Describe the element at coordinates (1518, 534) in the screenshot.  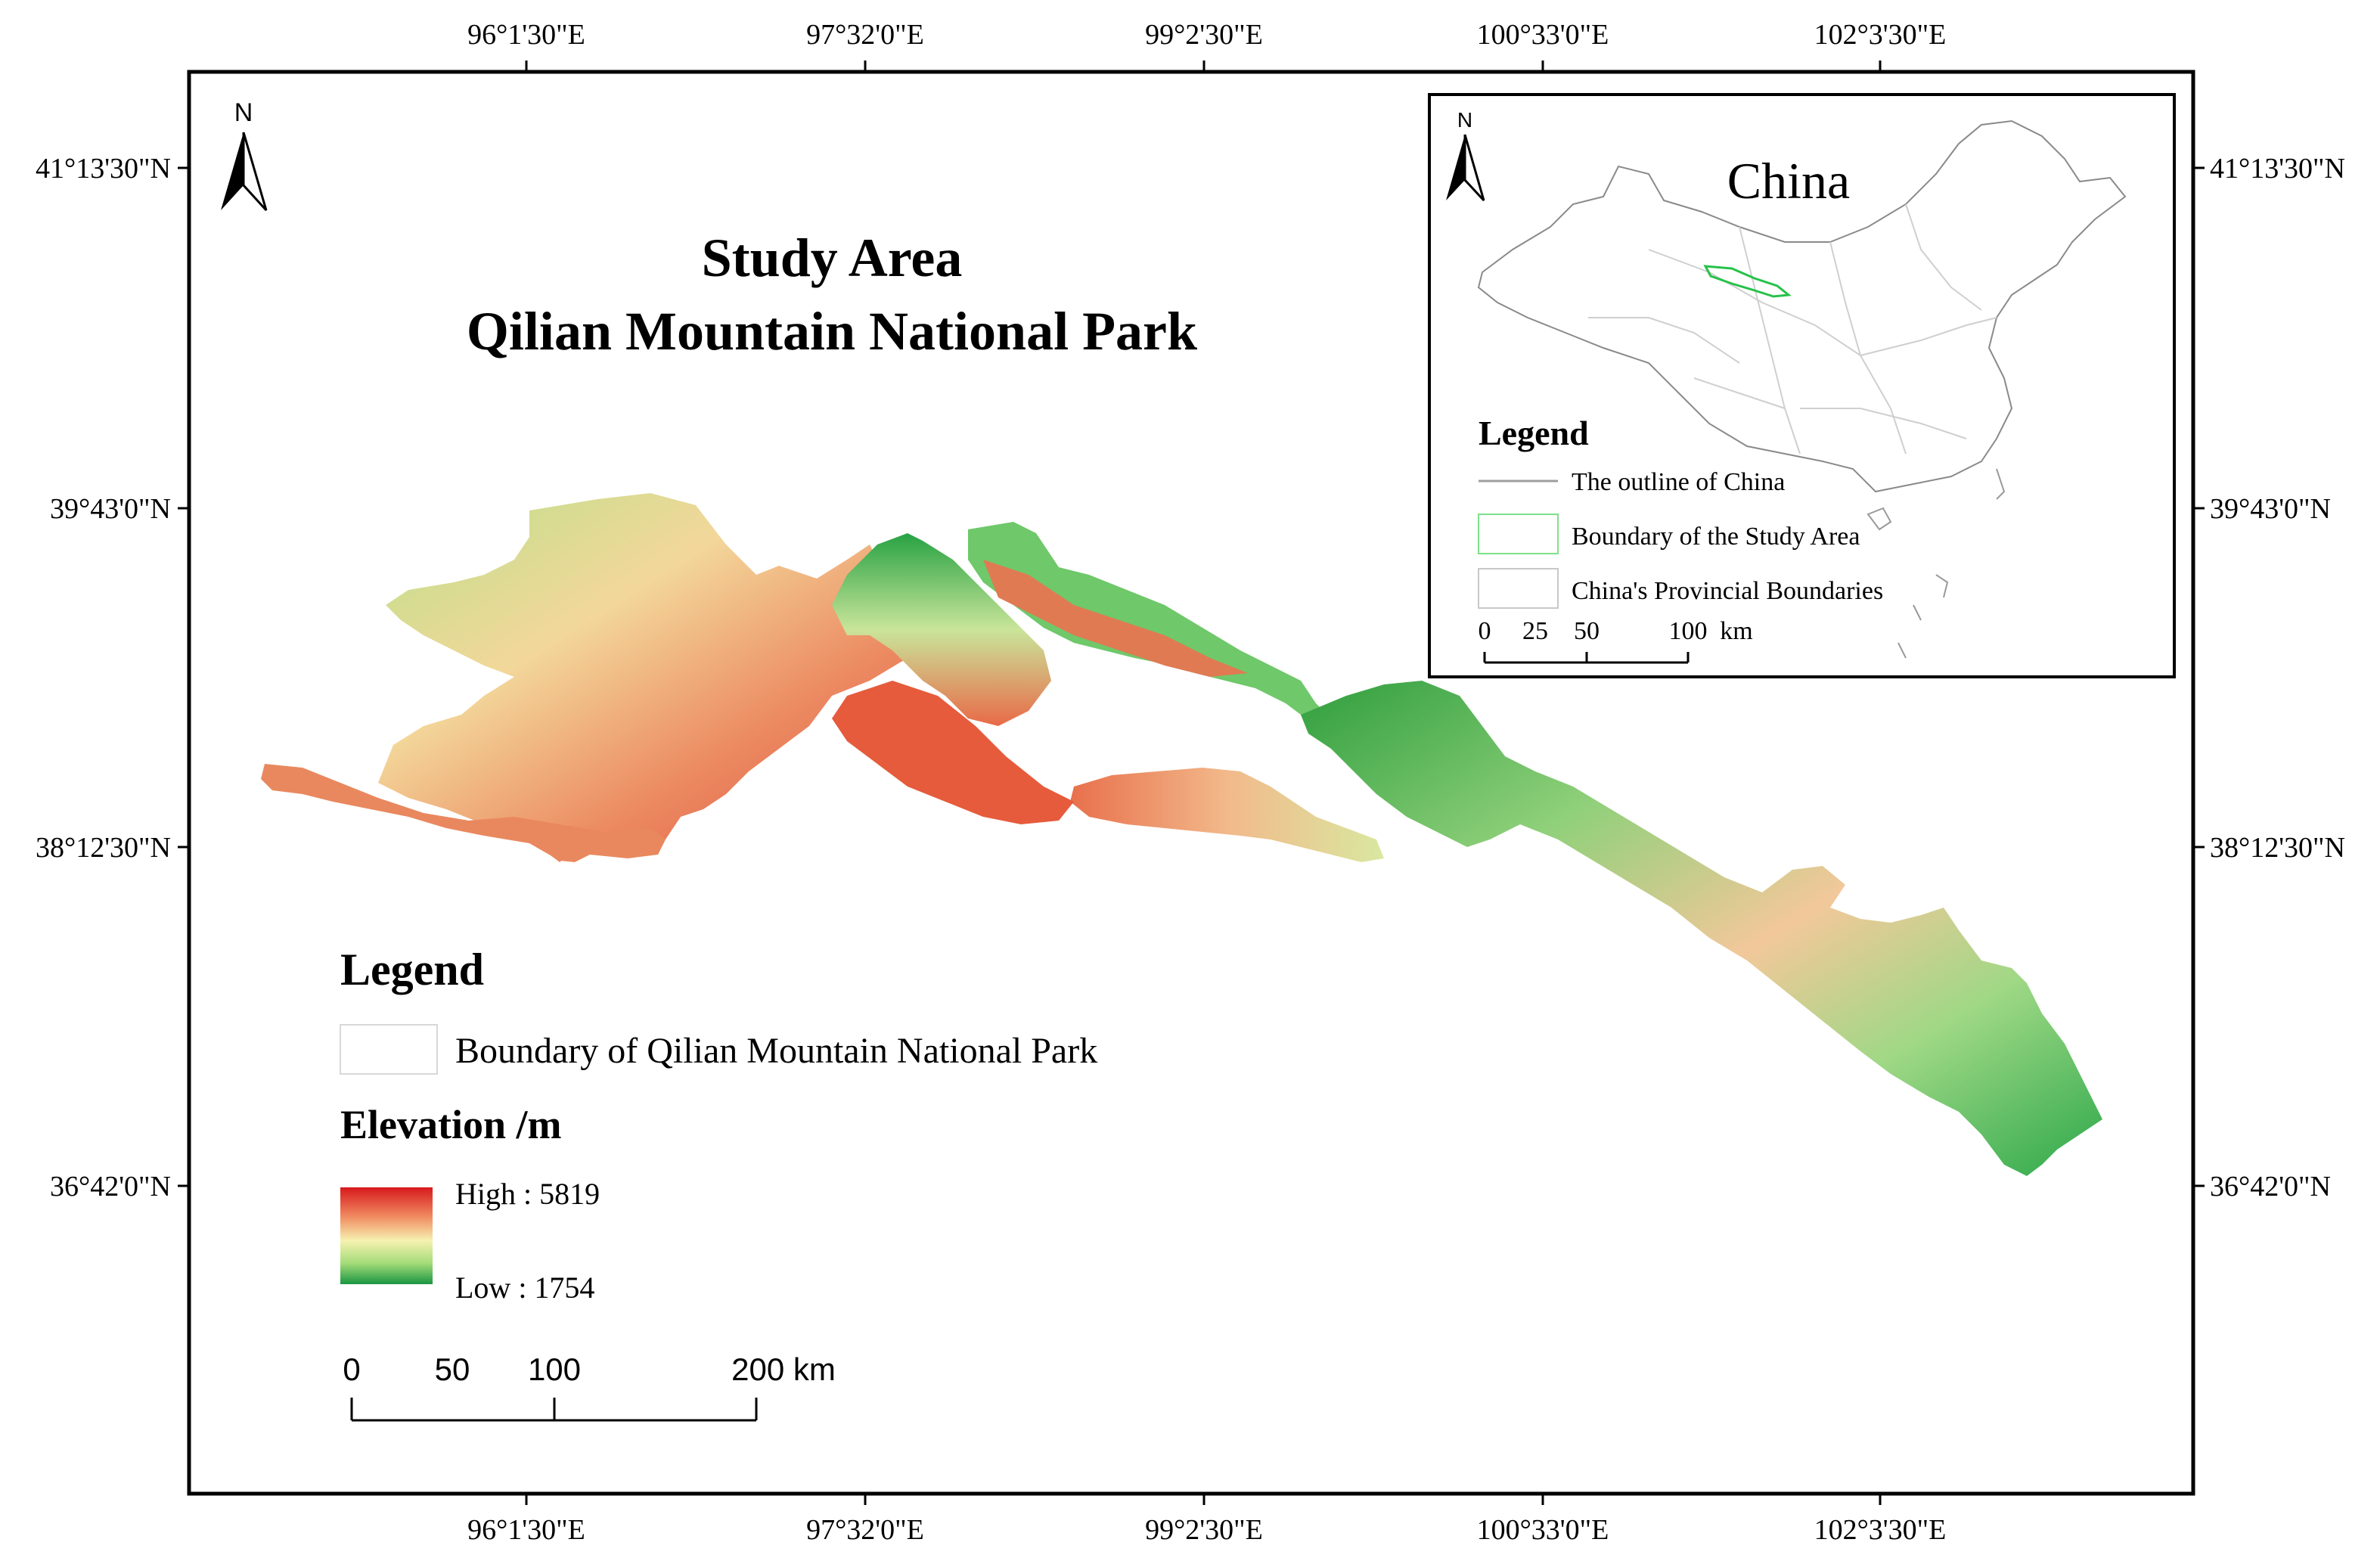
I see `inset-legend-swatch-study` at that location.